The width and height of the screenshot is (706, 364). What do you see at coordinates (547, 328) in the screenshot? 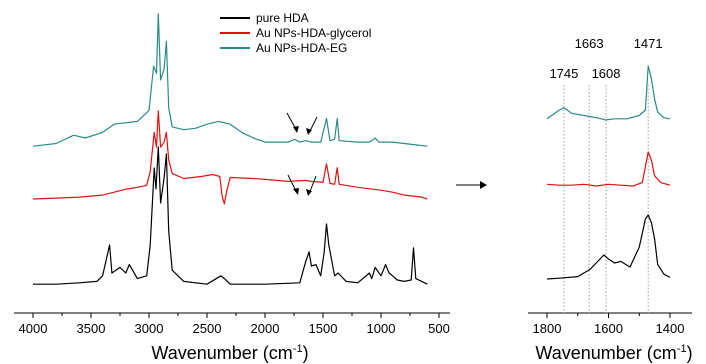
I see `right-tick-label-1800: 1800` at bounding box center [547, 328].